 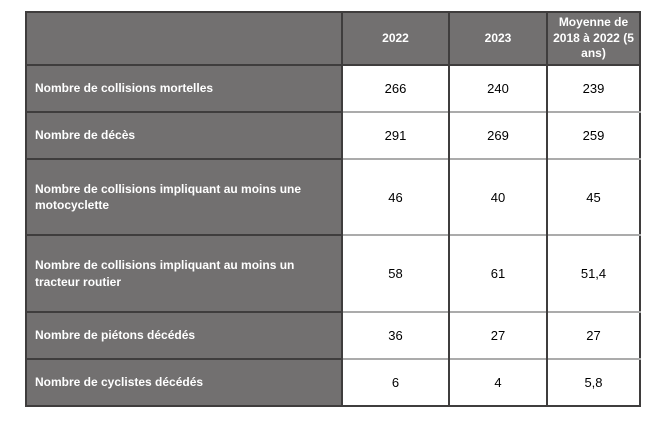 I want to click on row-label: Nombre de collisions mortelles, so click(x=184, y=87).